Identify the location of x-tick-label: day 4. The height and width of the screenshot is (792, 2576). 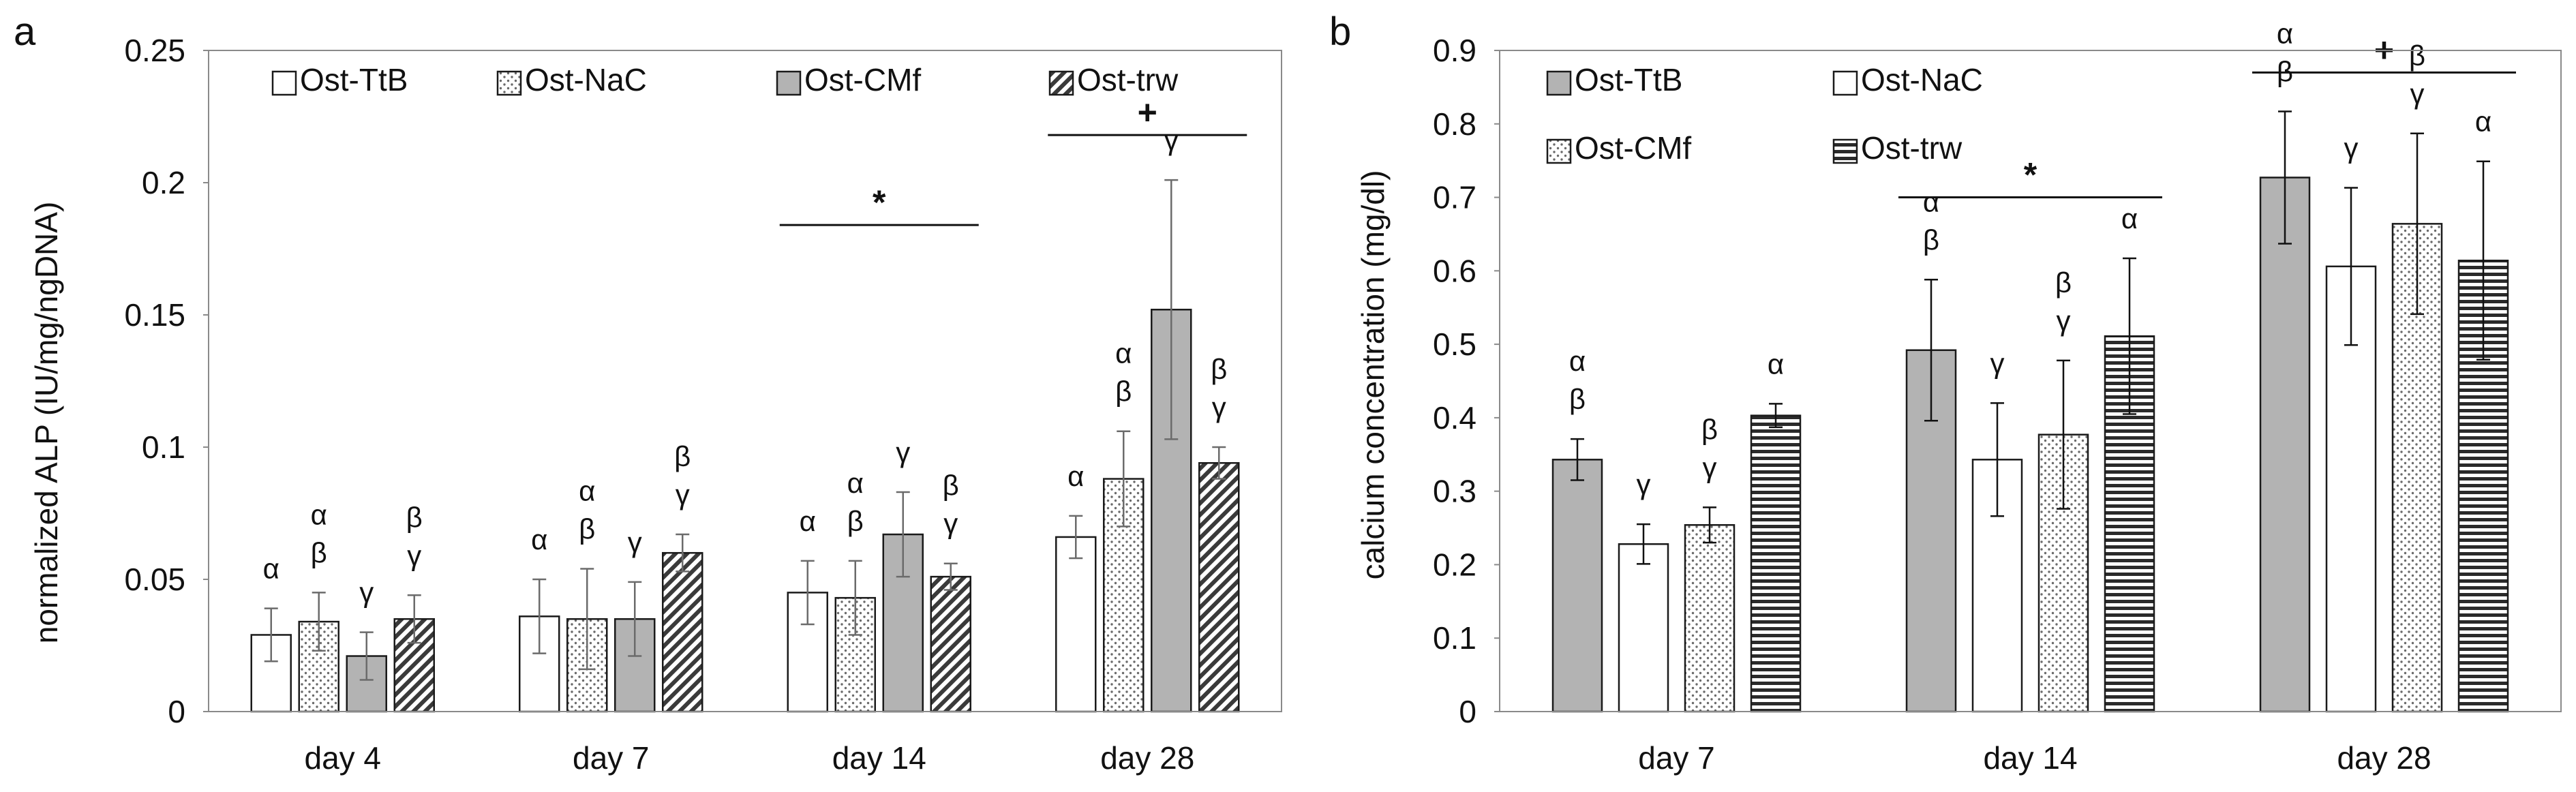
(342, 758).